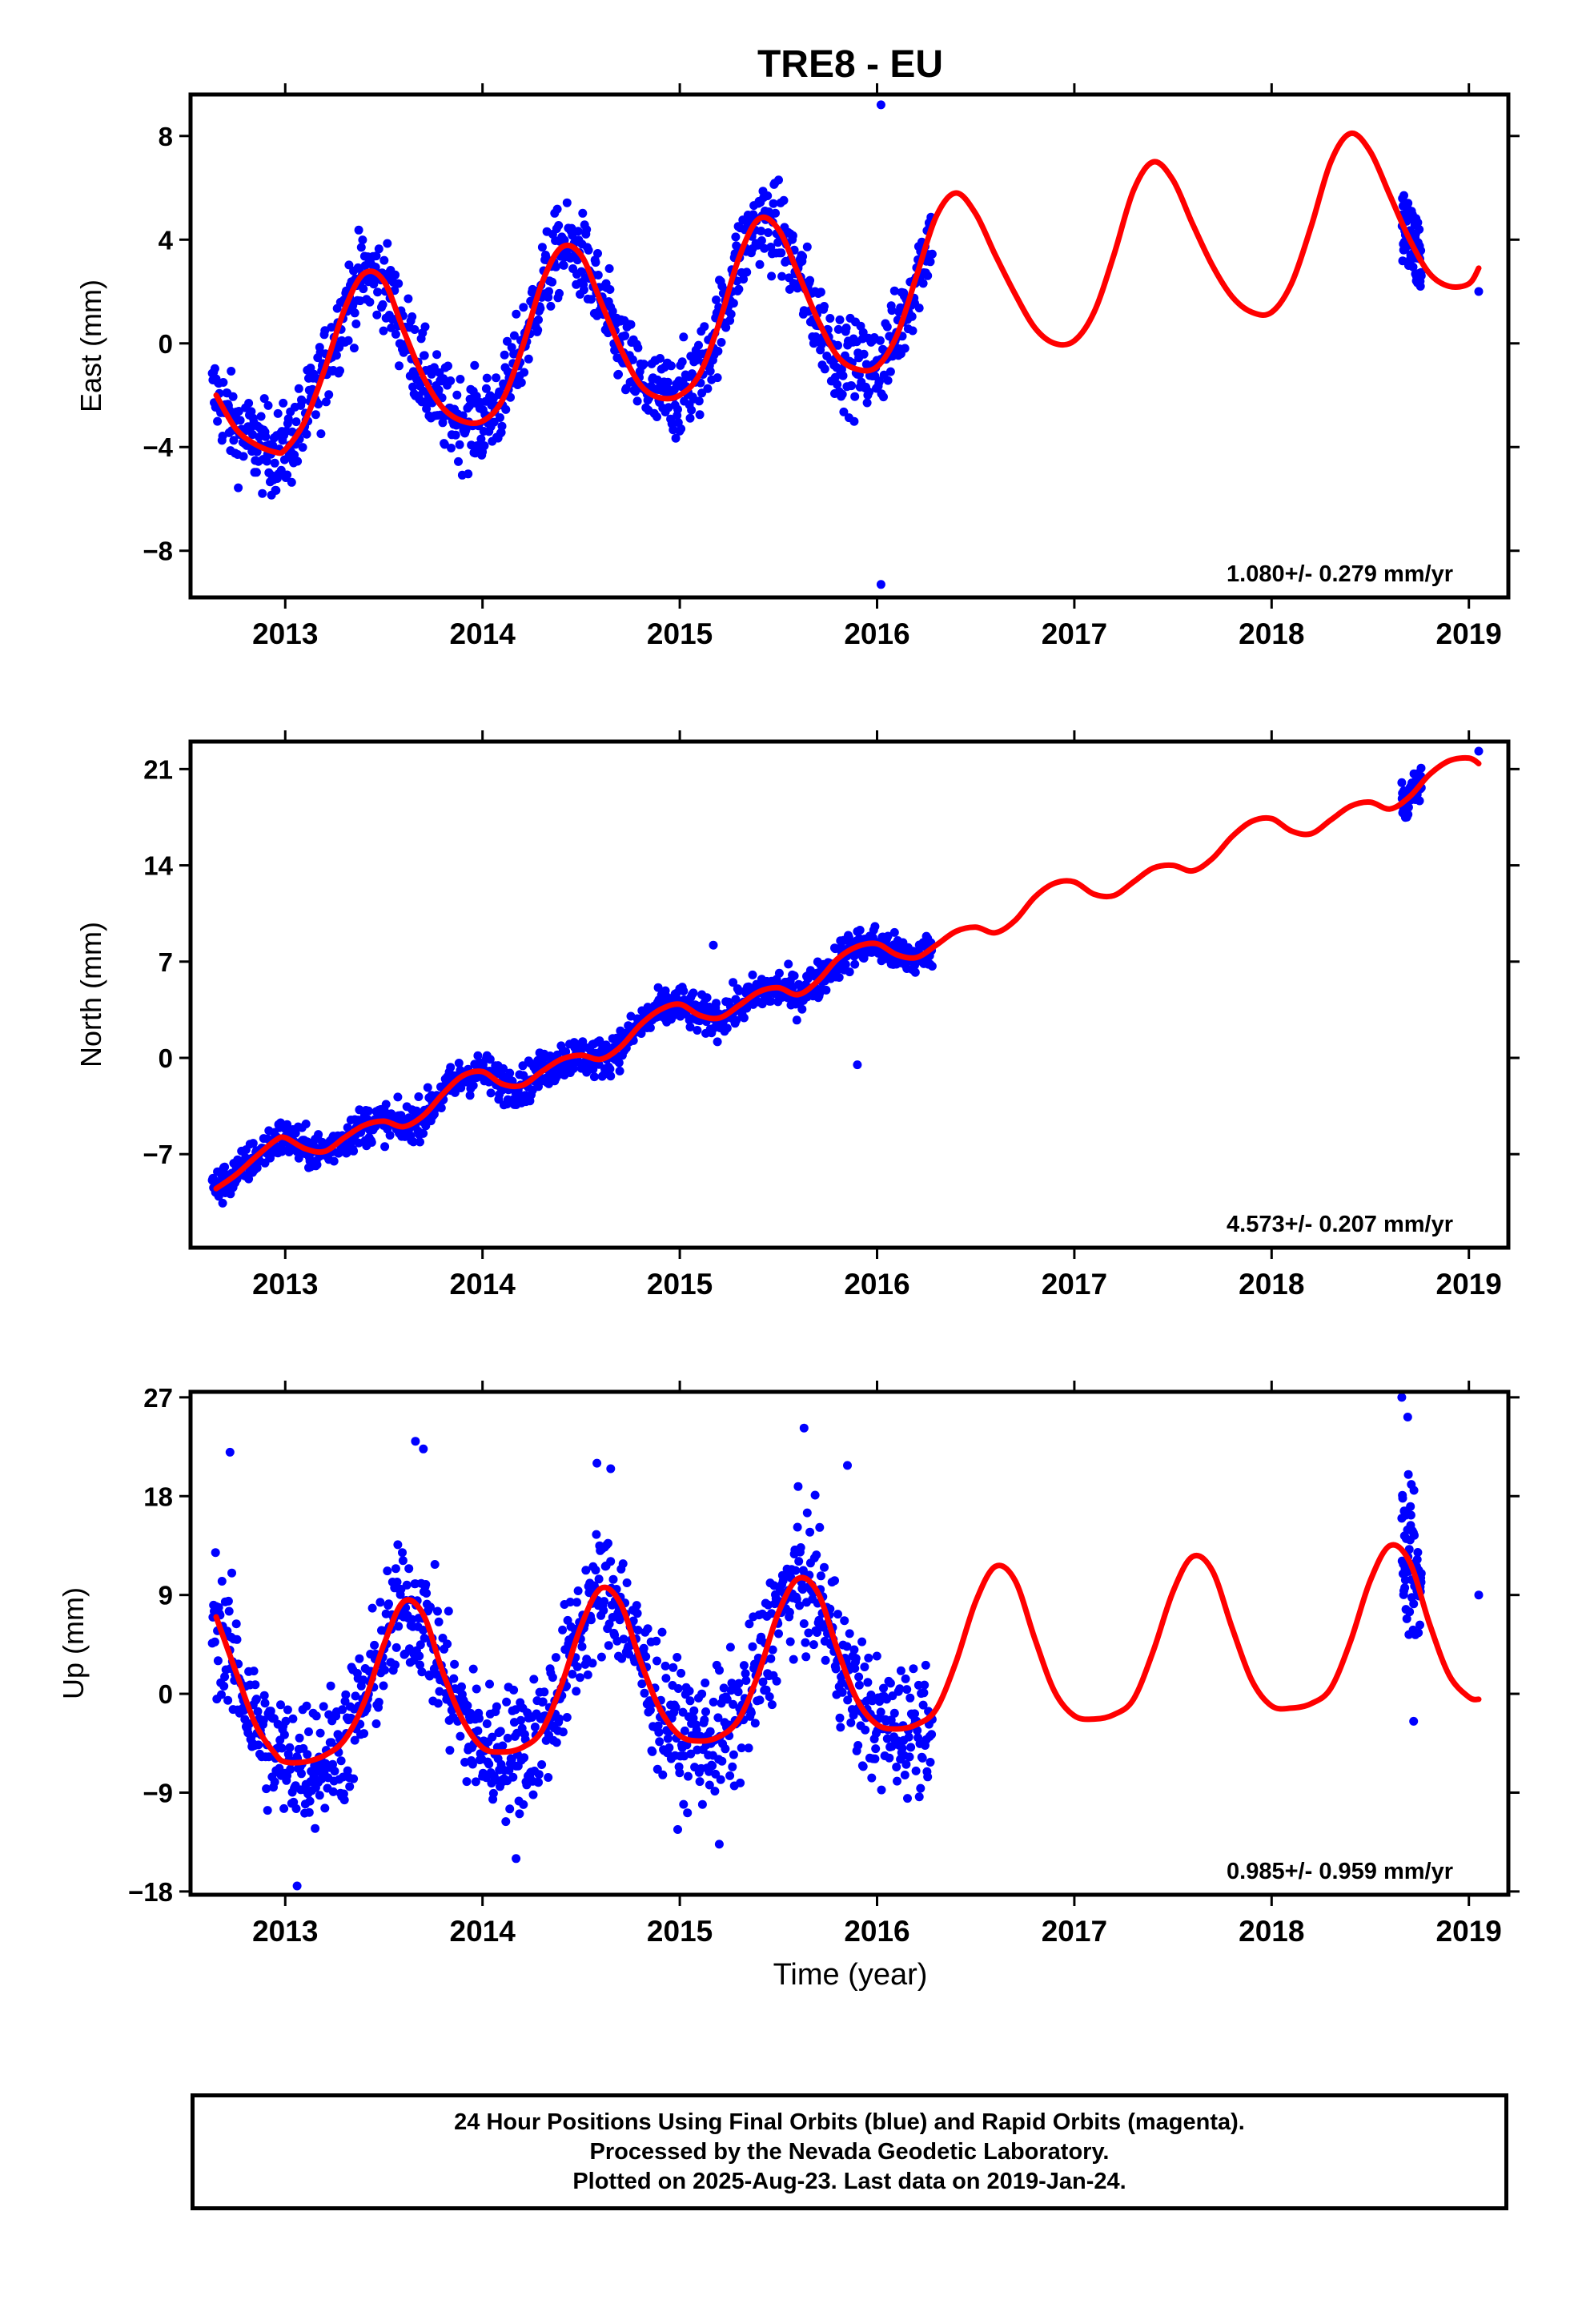  What do you see at coordinates (847, 1654) in the screenshot?
I see `model-curve` at bounding box center [847, 1654].